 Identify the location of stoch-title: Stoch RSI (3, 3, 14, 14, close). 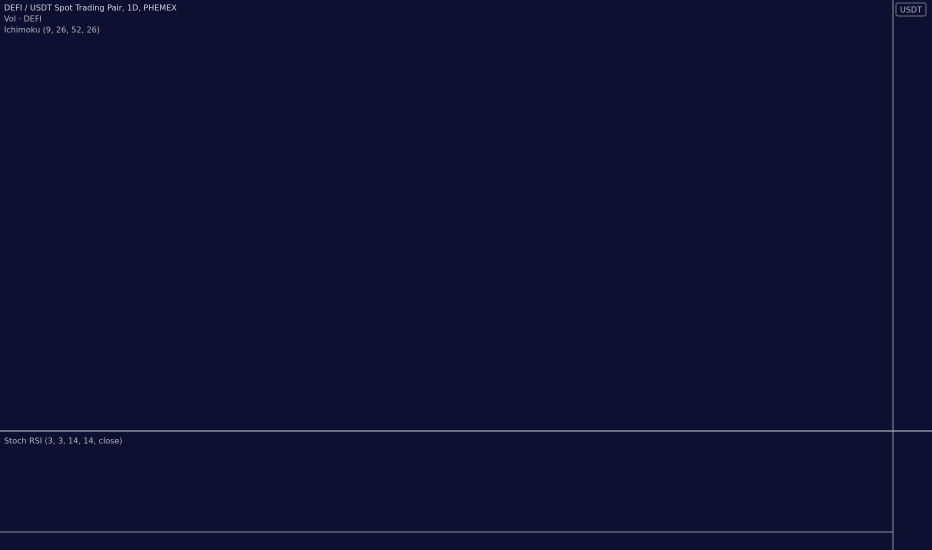
(63, 441).